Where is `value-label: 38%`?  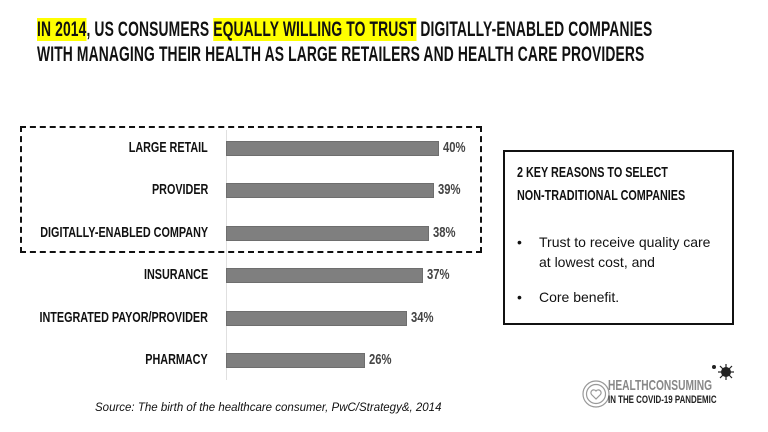
value-label: 38% is located at coordinates (444, 232).